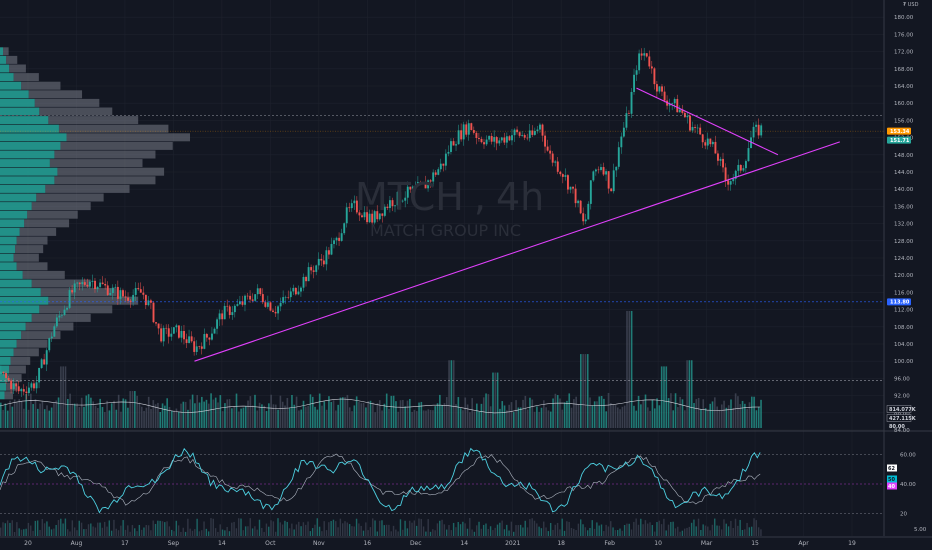  I want to click on price-tick-label: 112.00, so click(904, 311).